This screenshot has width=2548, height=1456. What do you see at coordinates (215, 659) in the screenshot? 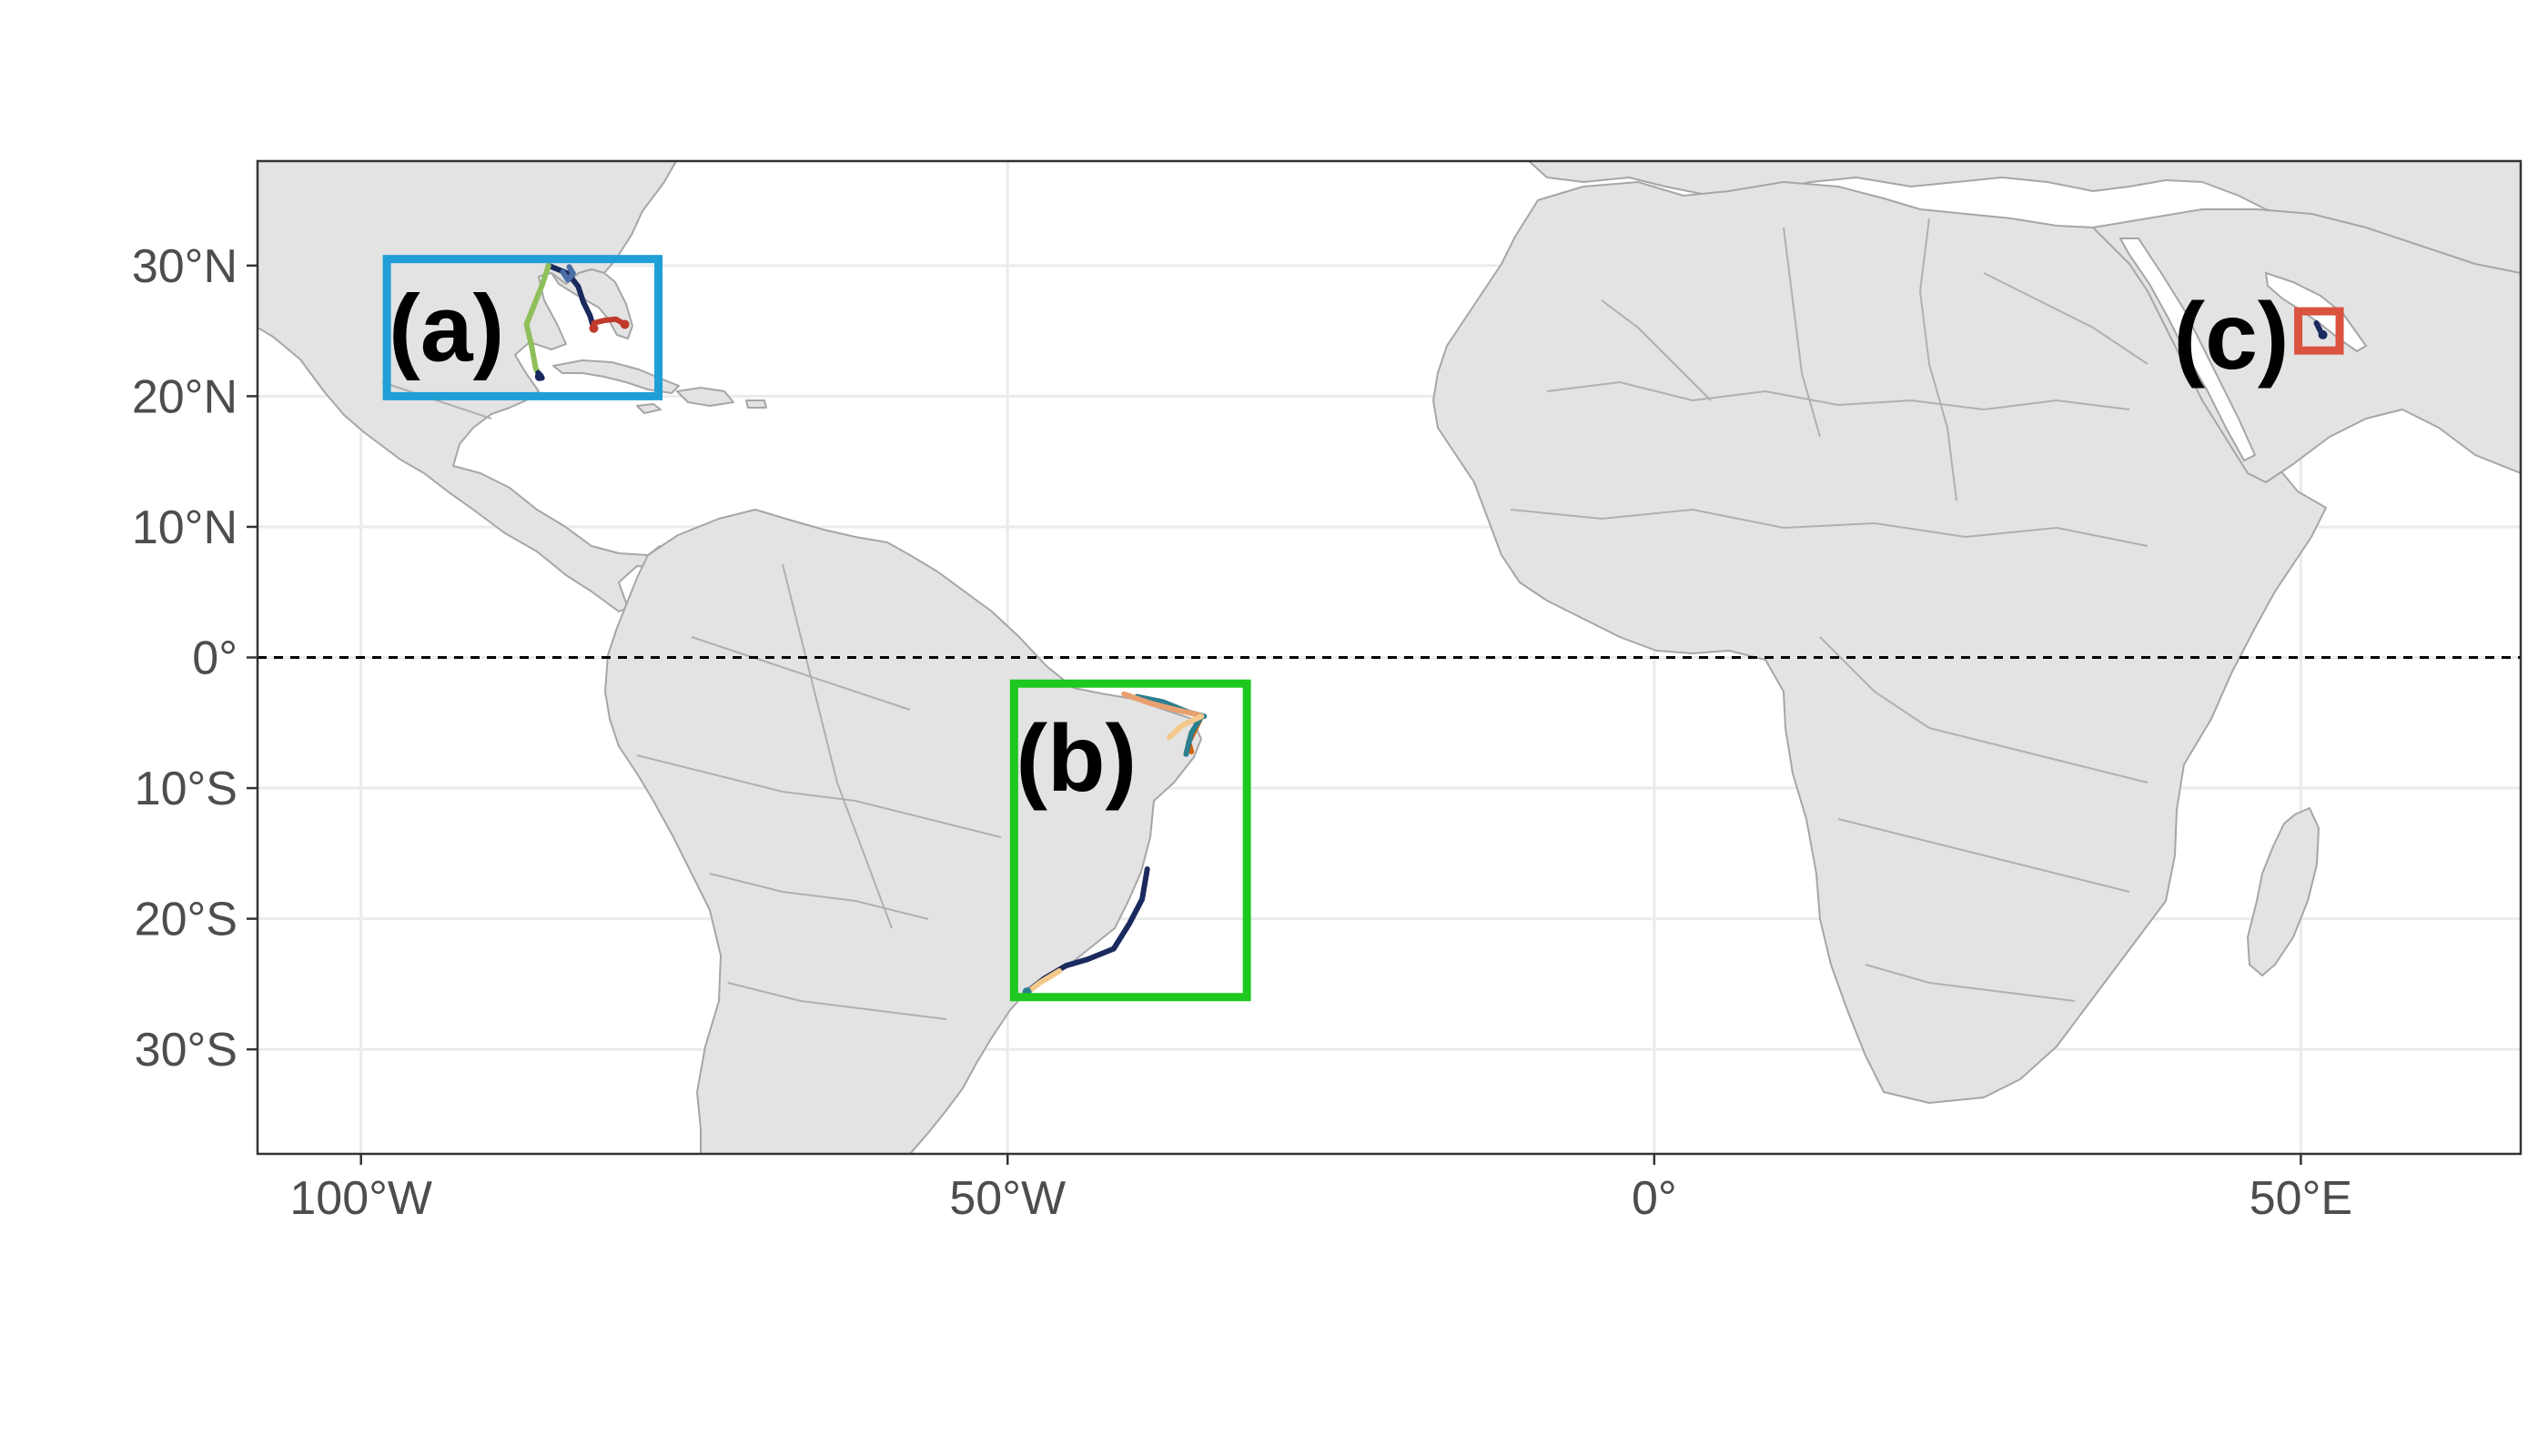
I see `y-tick-label-3: 0°` at bounding box center [215, 659].